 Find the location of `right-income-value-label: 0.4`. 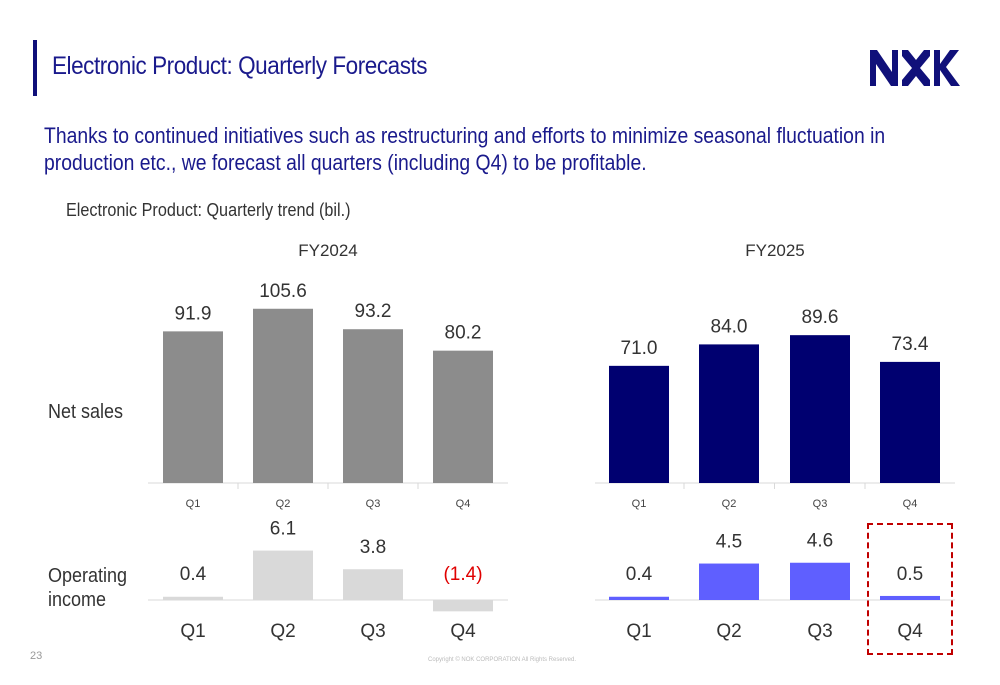

right-income-value-label: 0.4 is located at coordinates (639, 574).